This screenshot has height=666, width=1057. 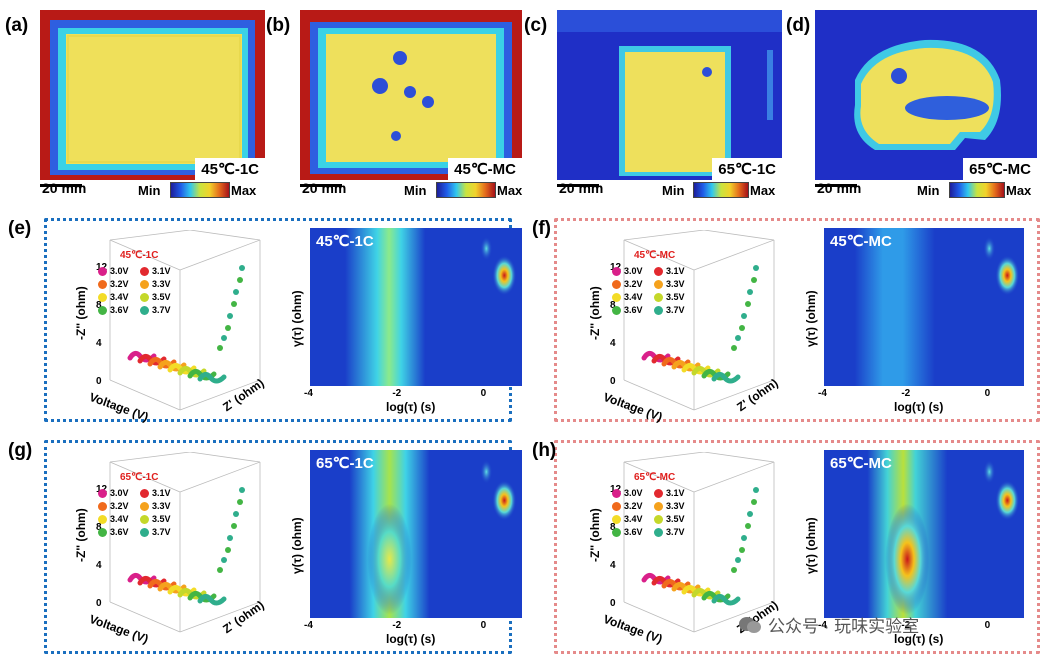 I want to click on colorbar-max-a: Max, so click(x=244, y=190).